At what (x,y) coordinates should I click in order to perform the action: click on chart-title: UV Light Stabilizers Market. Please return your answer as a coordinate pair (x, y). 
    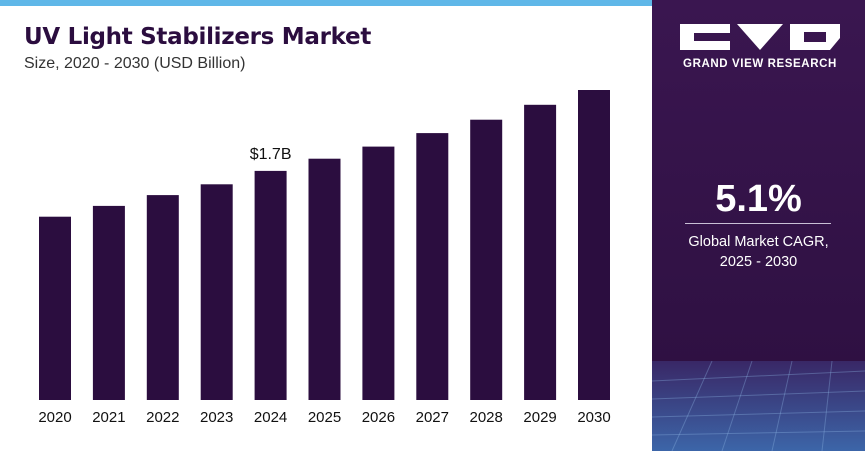
    Looking at the image, I should click on (198, 37).